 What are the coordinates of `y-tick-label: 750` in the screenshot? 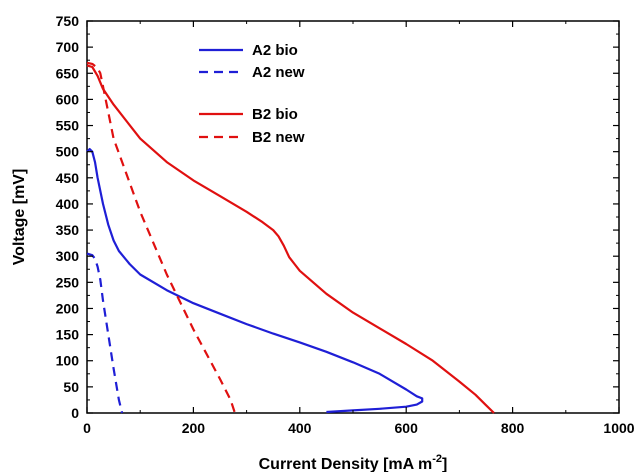 It's located at (68, 21).